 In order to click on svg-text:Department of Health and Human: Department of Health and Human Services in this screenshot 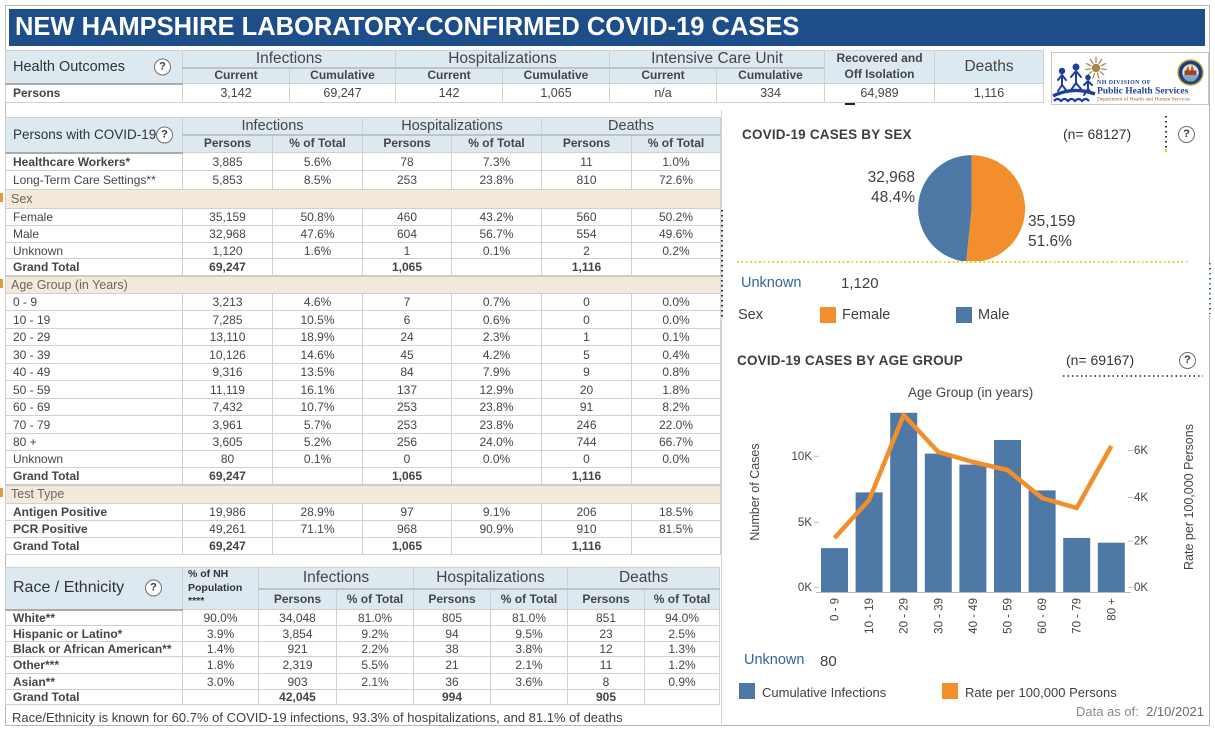, I will do `click(1143, 99)`.